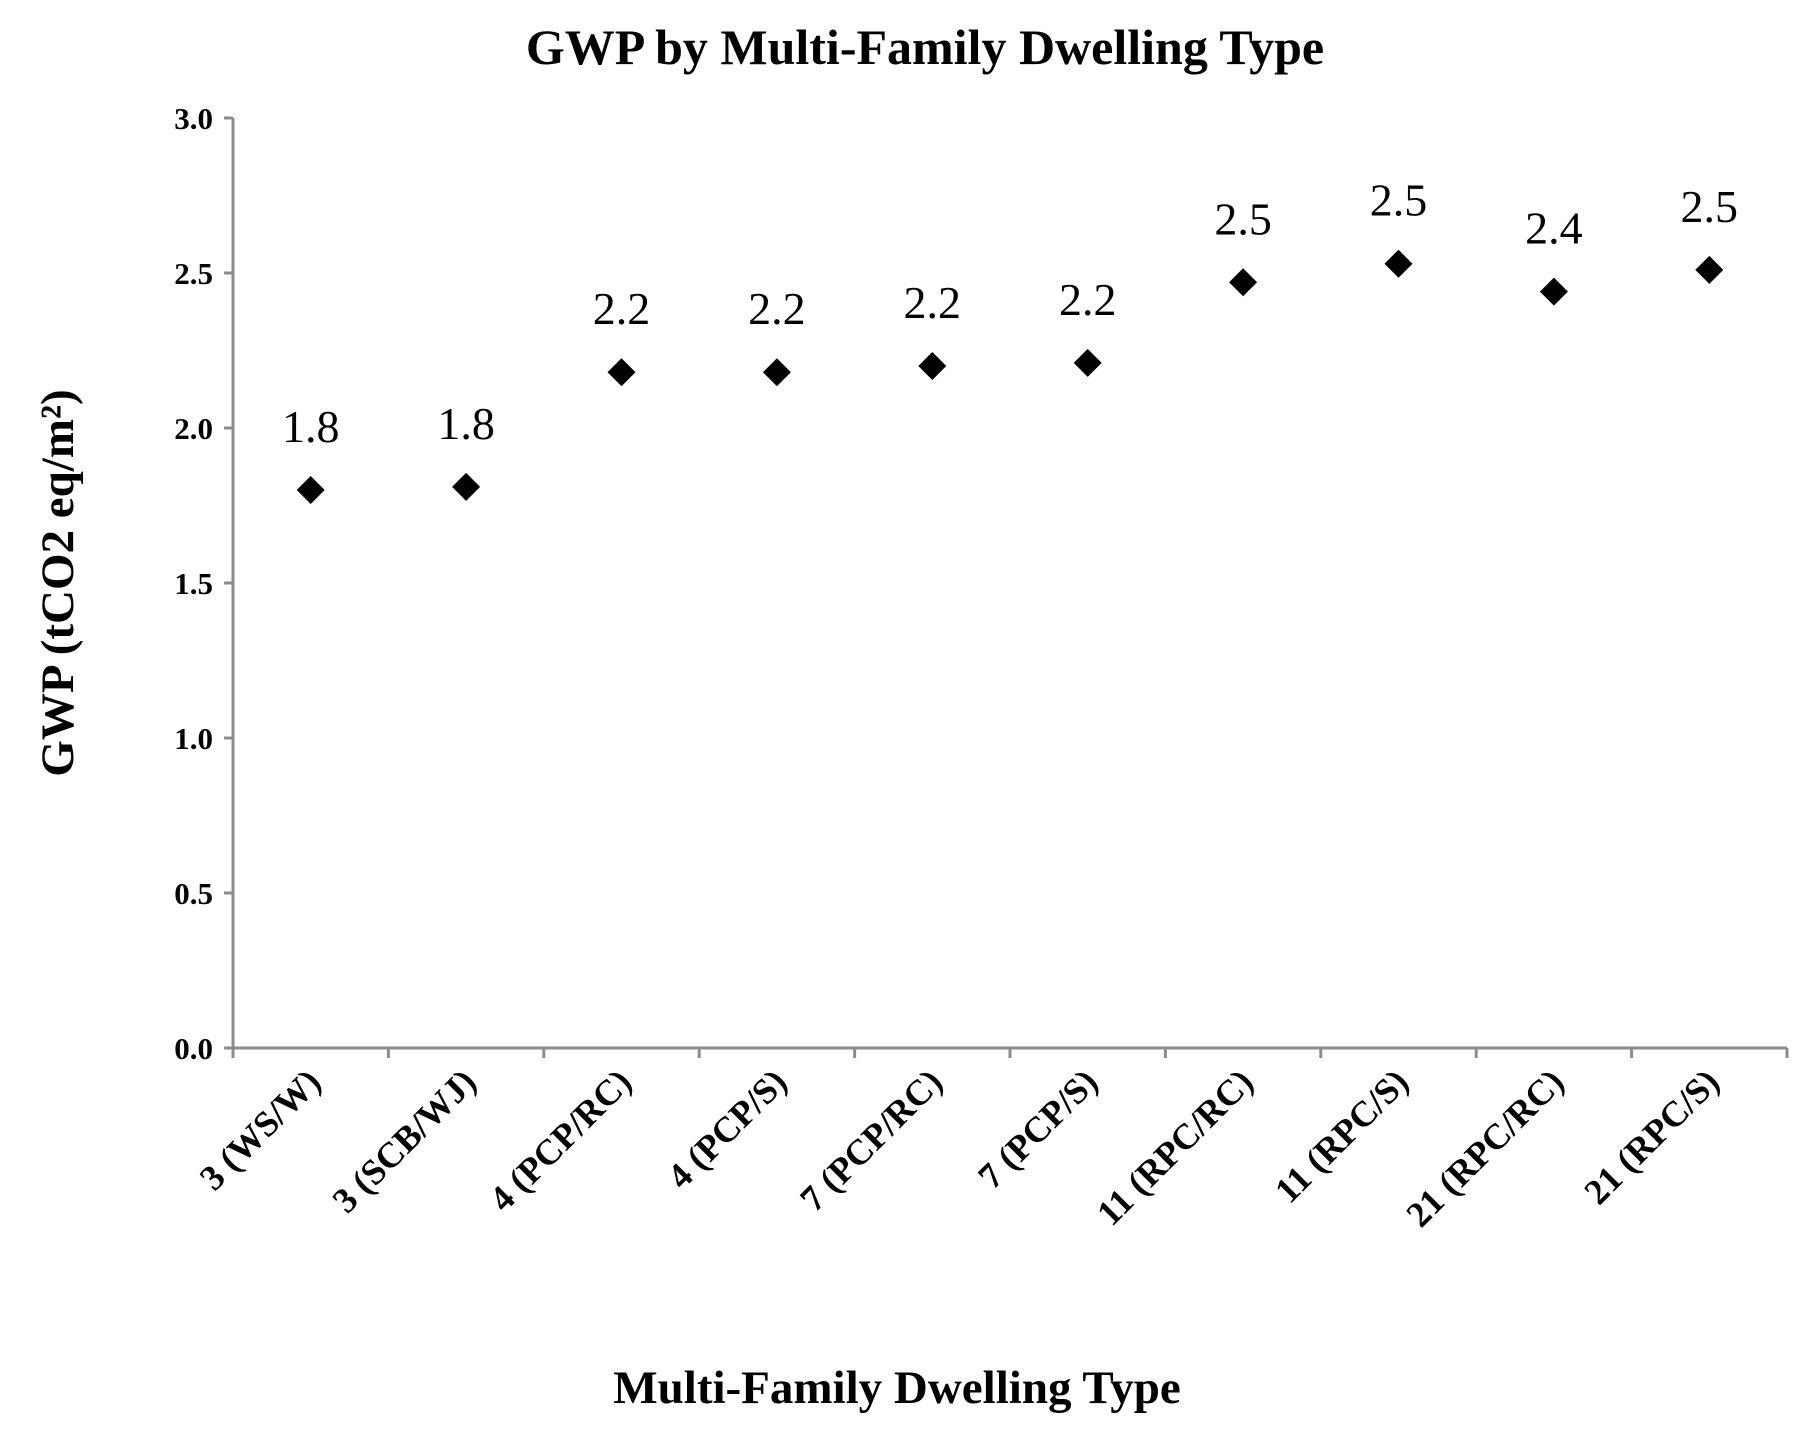 This screenshot has height=1438, width=1800. What do you see at coordinates (1554, 228) in the screenshot?
I see `data-label: 2.4` at bounding box center [1554, 228].